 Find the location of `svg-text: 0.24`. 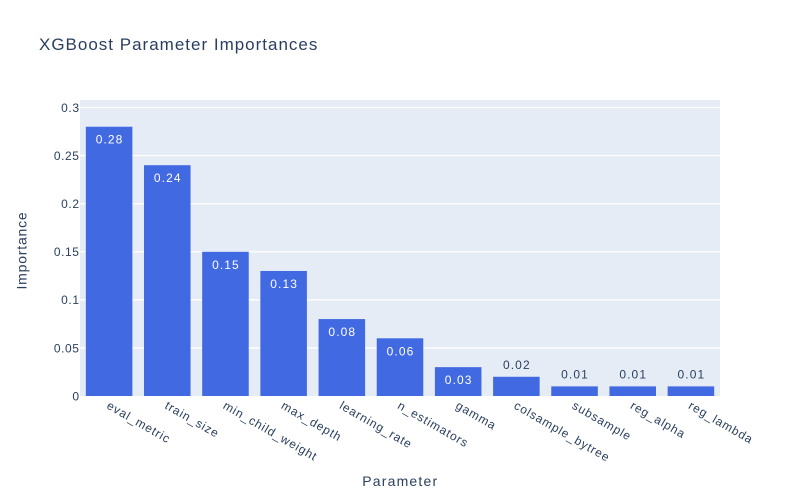

svg-text: 0.24 is located at coordinates (168, 178).